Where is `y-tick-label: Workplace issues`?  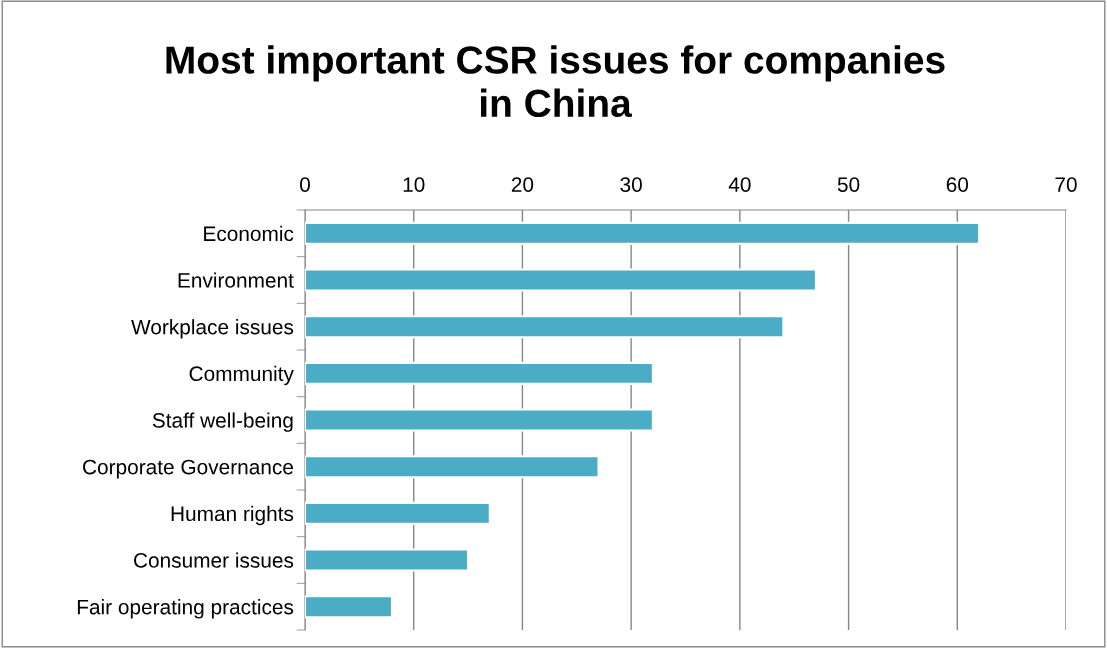 y-tick-label: Workplace issues is located at coordinates (212, 329).